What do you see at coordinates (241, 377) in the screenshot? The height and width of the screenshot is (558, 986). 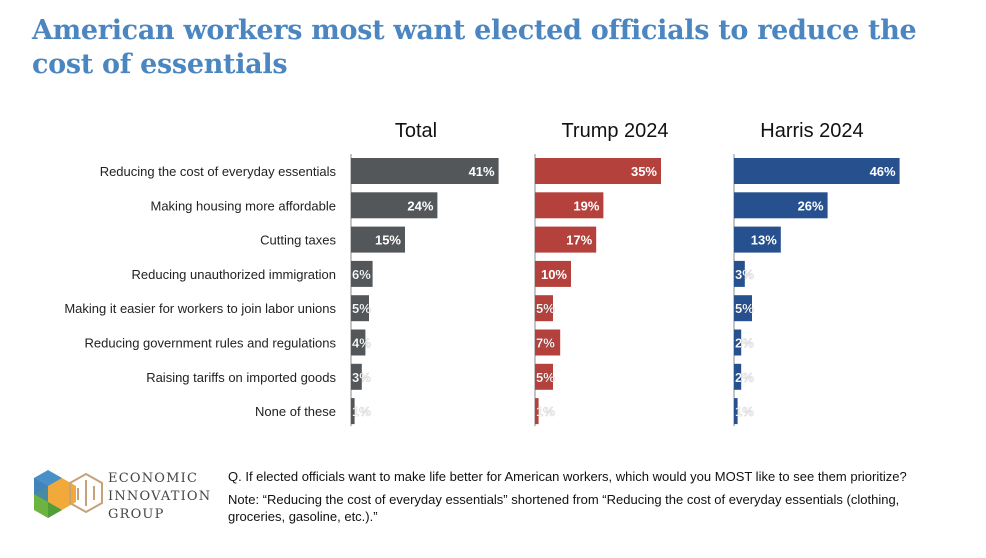 I see `category-label: Raising tariffs on imported goods` at bounding box center [241, 377].